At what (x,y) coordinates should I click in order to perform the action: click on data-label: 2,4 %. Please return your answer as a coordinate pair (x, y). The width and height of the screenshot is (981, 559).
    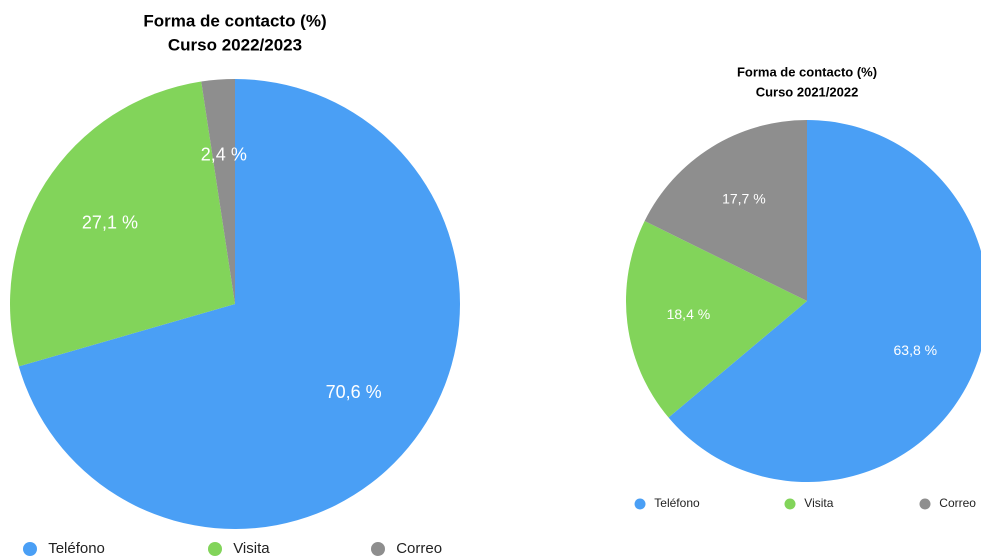
    Looking at the image, I should click on (224, 155).